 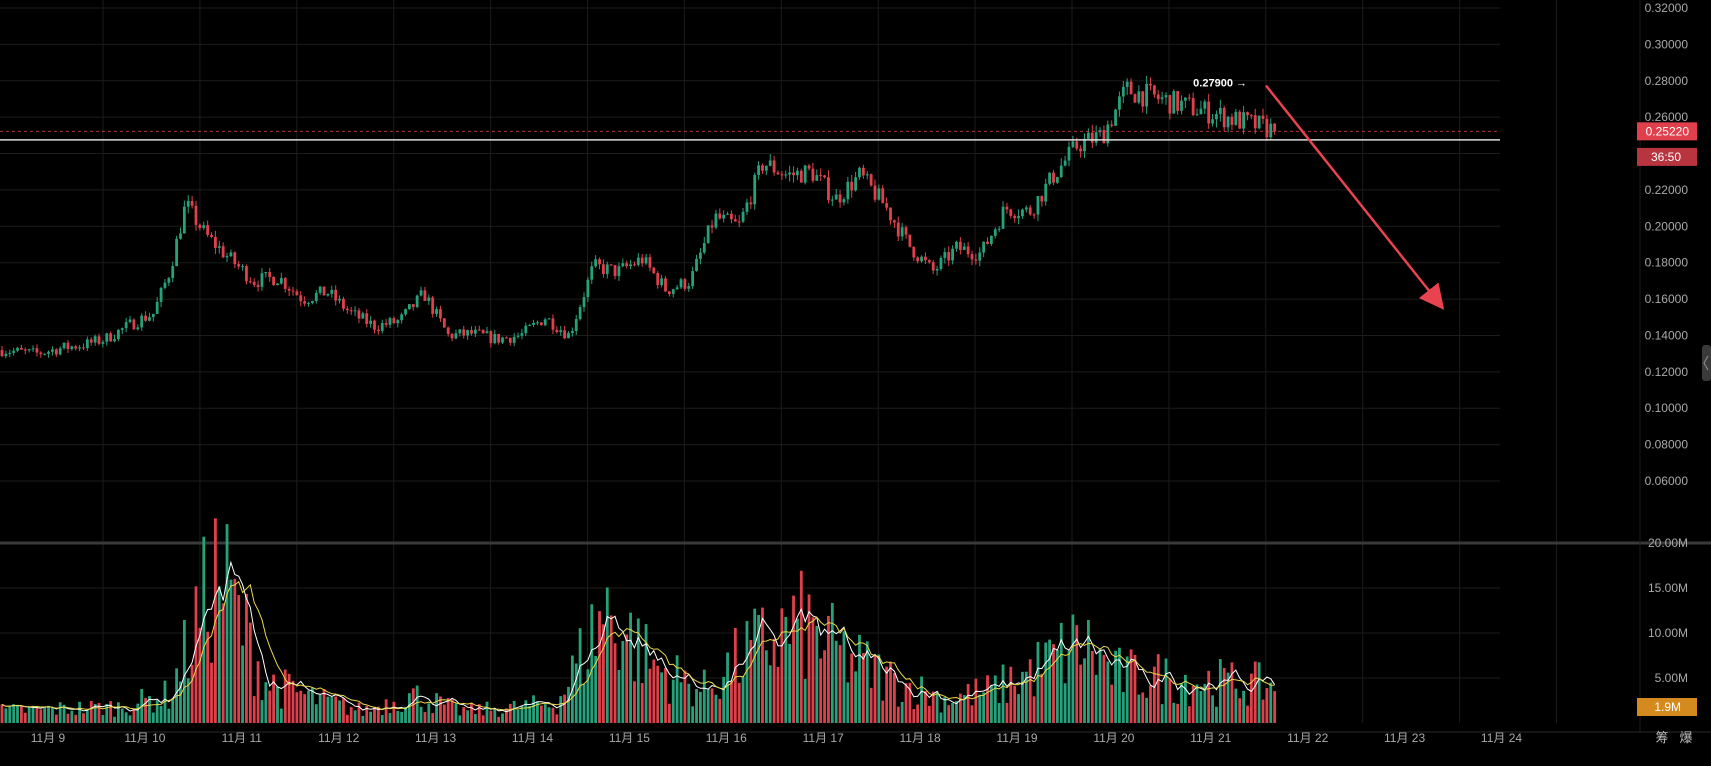 I want to click on time-tick-label: 11月 14, so click(x=532, y=738).